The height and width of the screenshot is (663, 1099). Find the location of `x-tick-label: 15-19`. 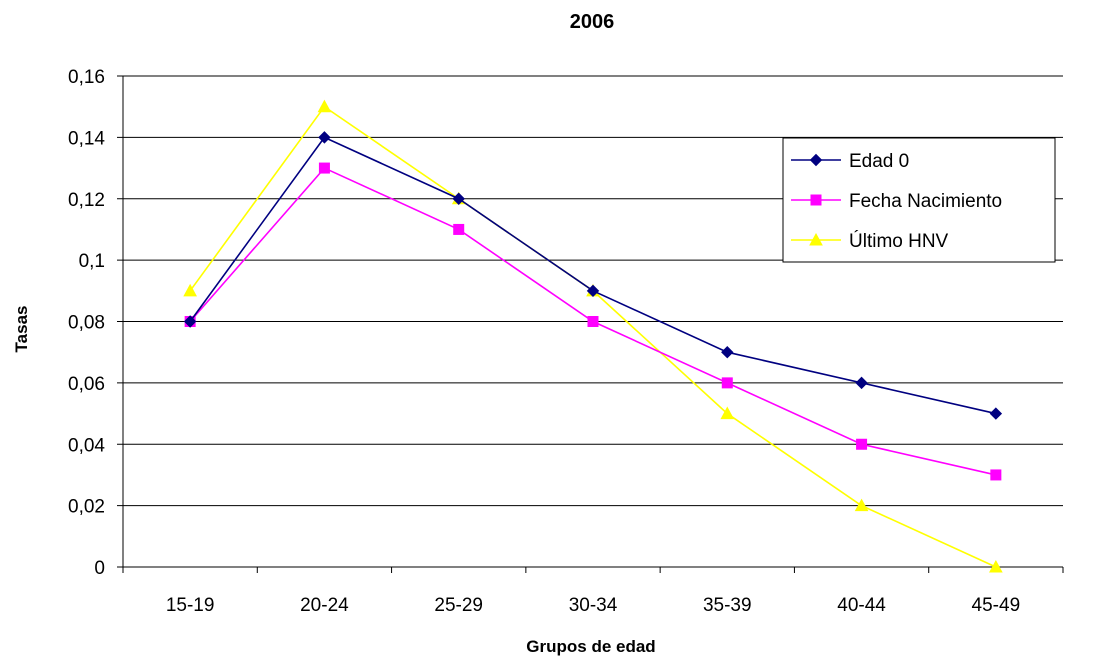

x-tick-label: 15-19 is located at coordinates (190, 605).